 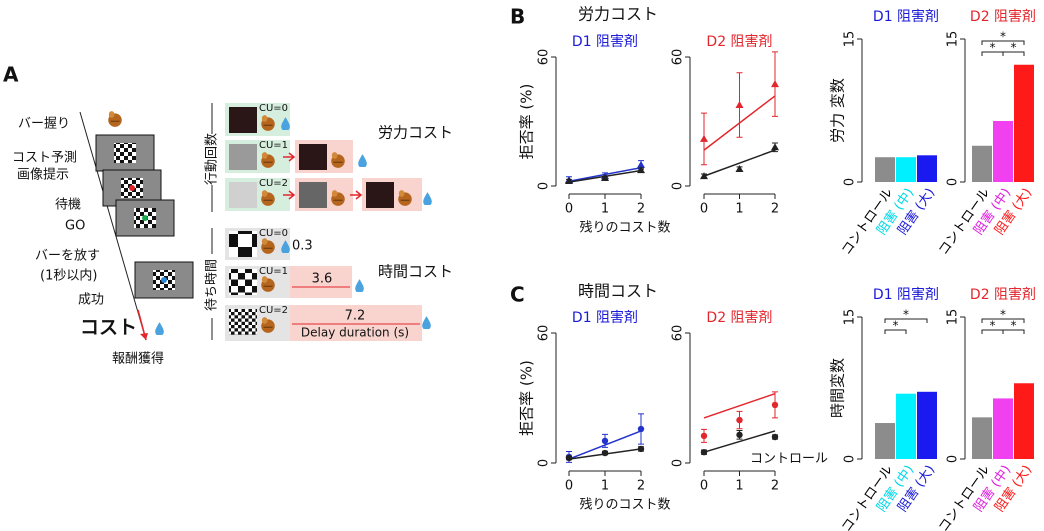 I want to click on hand-icon, so click(x=115, y=119).